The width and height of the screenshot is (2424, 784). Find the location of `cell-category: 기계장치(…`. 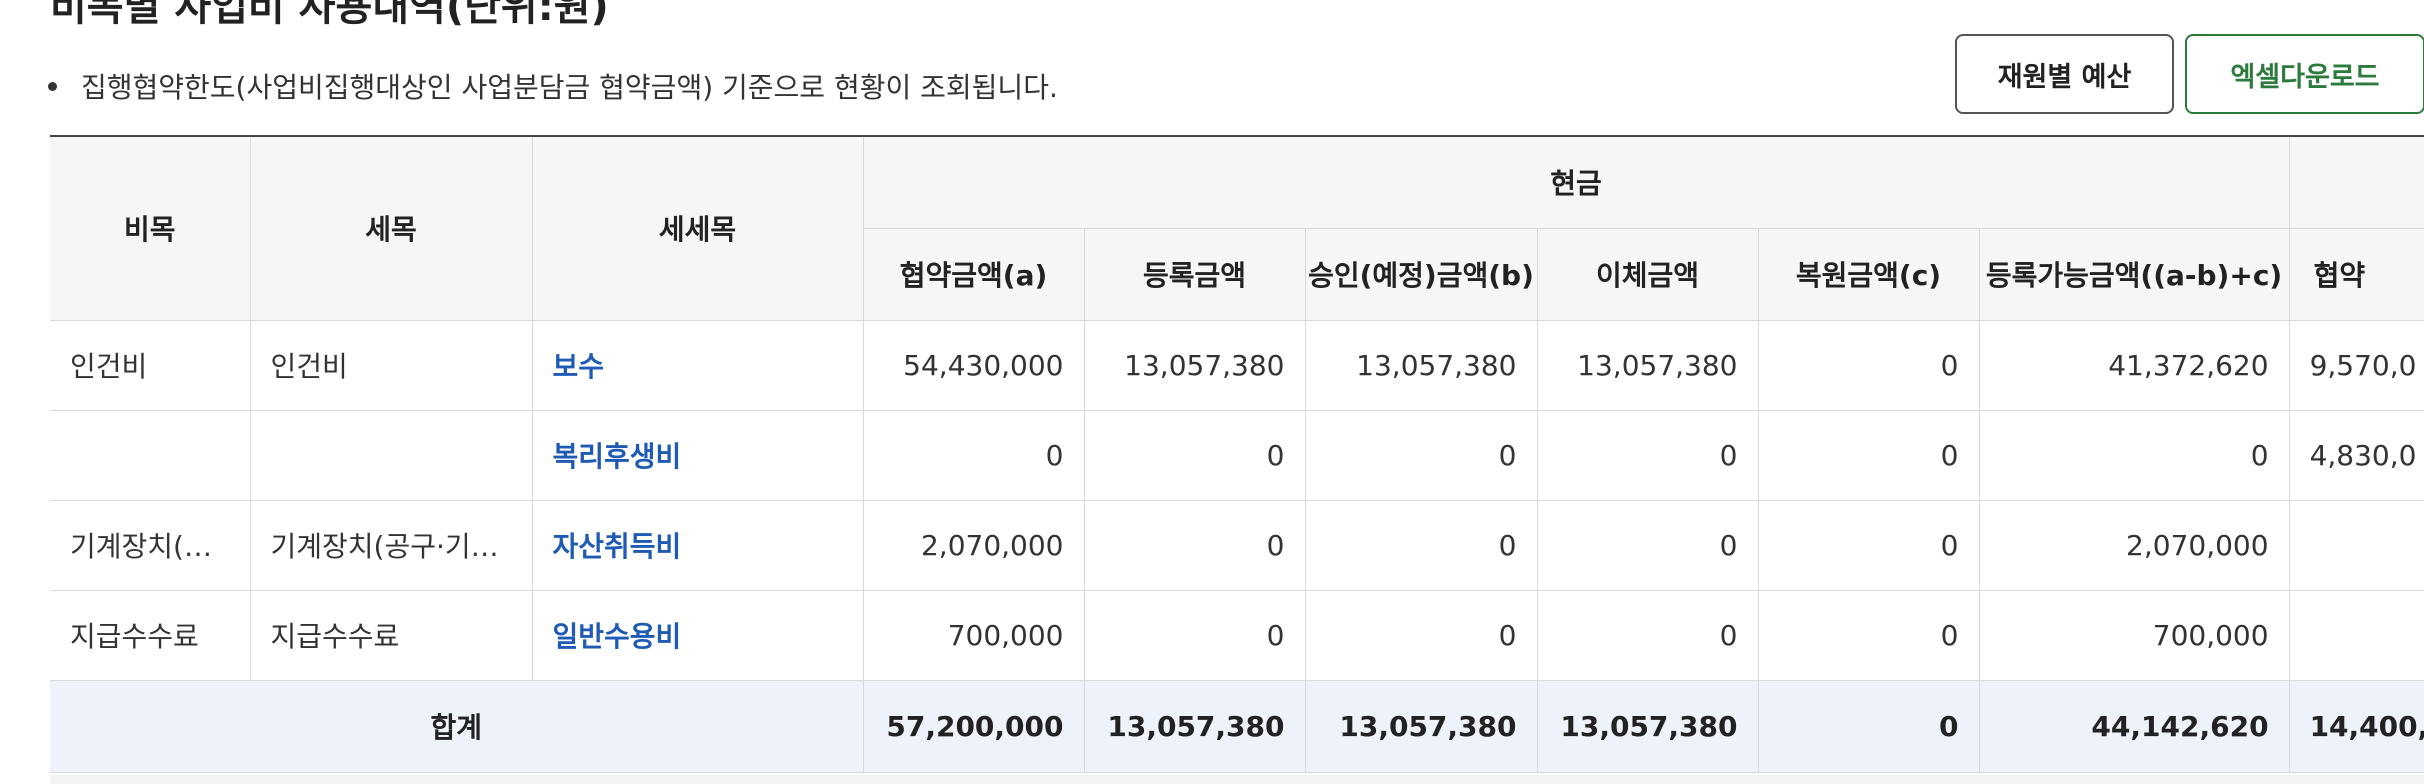

cell-category: 기계장치(… is located at coordinates (150, 545).